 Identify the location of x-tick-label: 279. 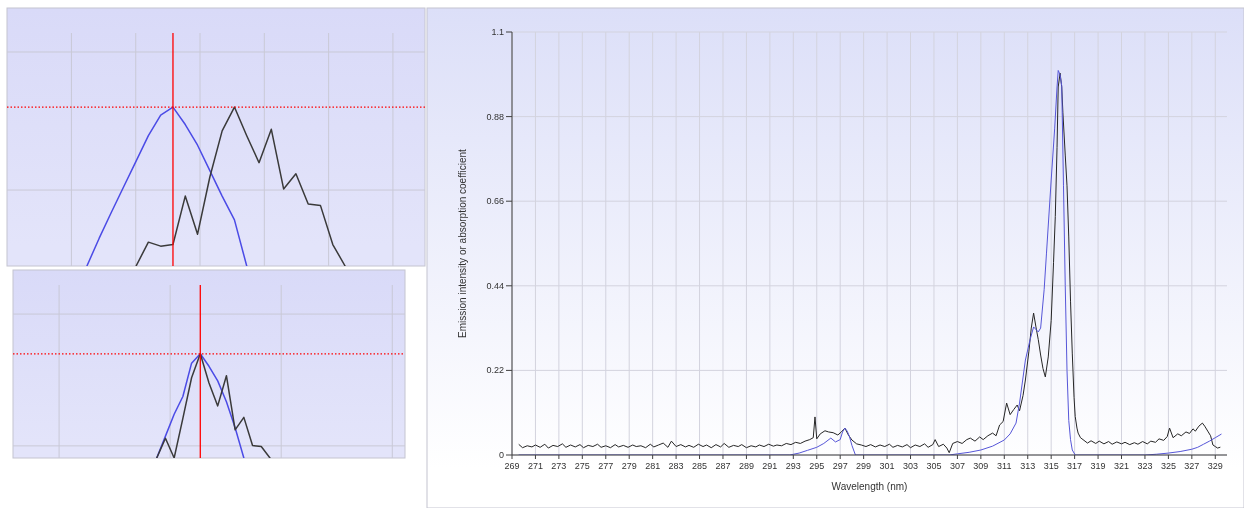
(629, 466).